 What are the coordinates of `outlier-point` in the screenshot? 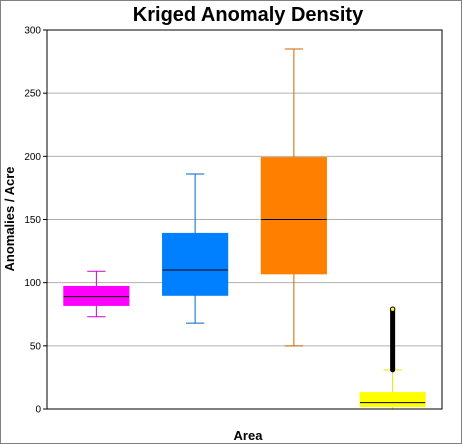 It's located at (392, 309).